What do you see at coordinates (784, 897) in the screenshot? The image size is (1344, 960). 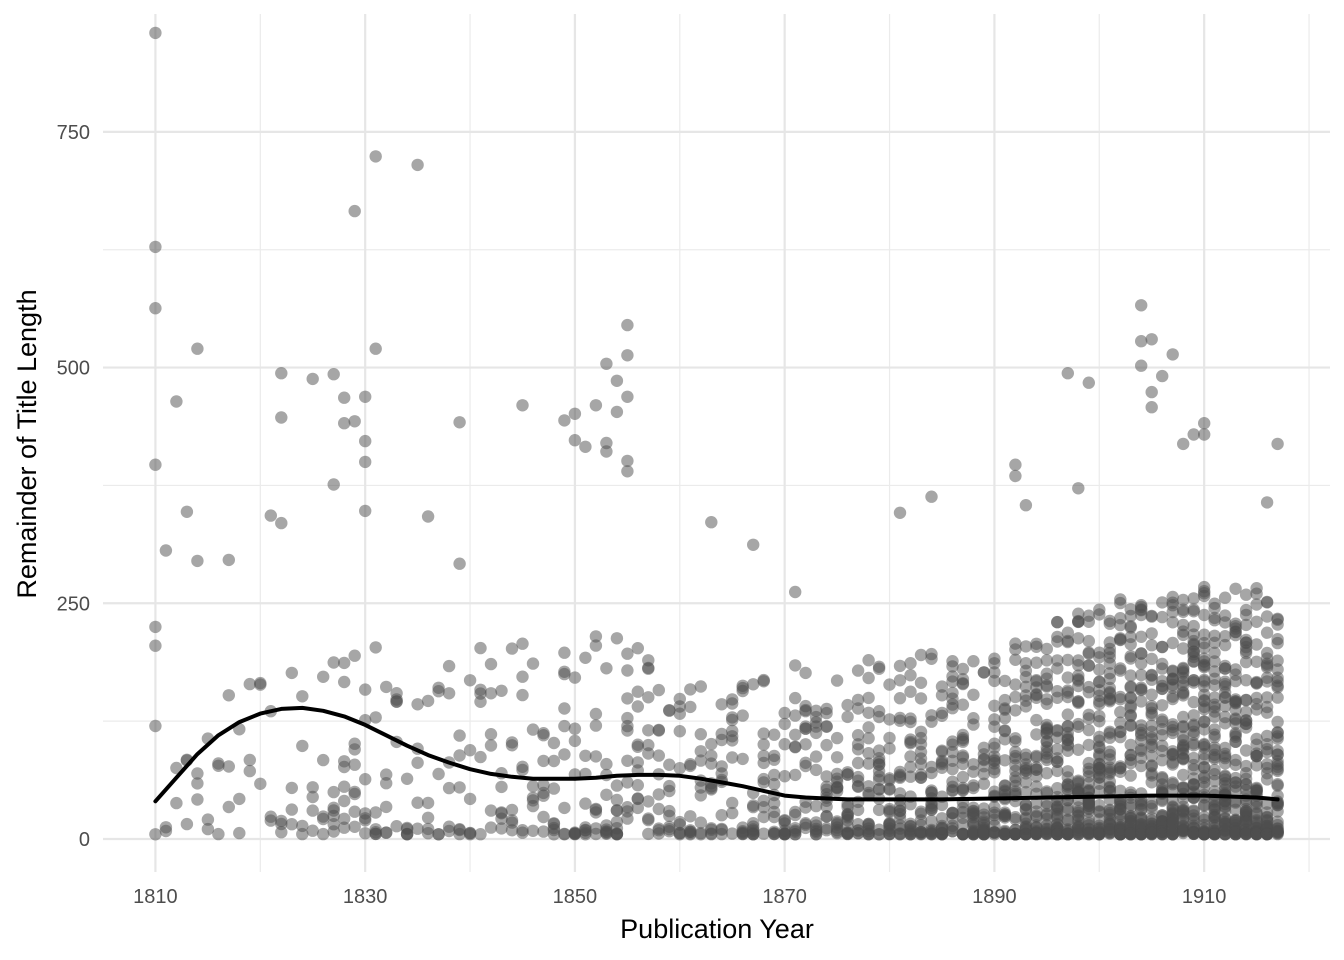 I see `x-tick-label: 1870` at bounding box center [784, 897].